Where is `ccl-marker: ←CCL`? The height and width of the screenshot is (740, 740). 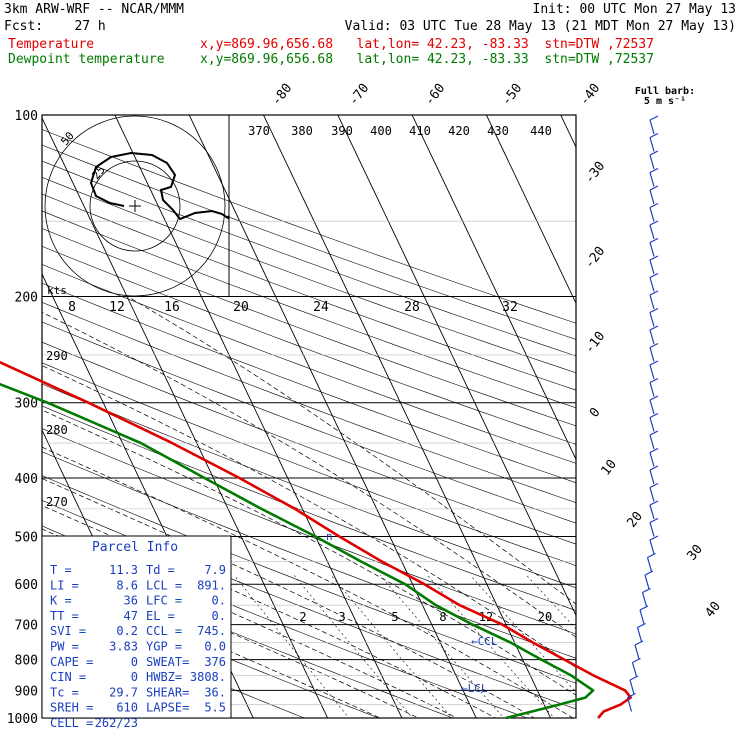 ccl-marker: ←CCL is located at coordinates (484, 641).